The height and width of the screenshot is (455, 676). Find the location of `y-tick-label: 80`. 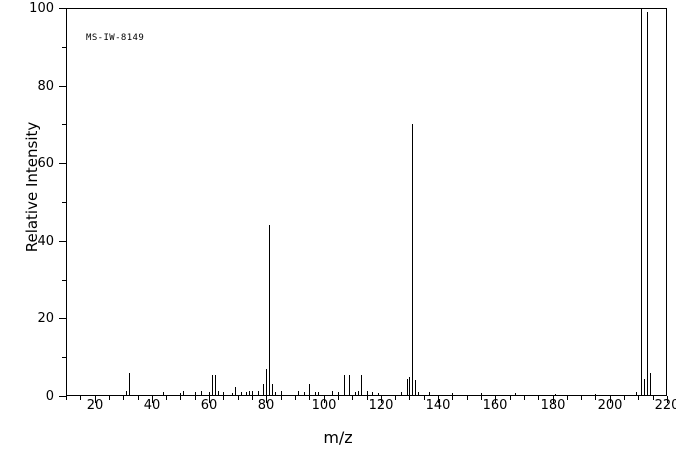

y-tick-label: 80 is located at coordinates (45, 86).